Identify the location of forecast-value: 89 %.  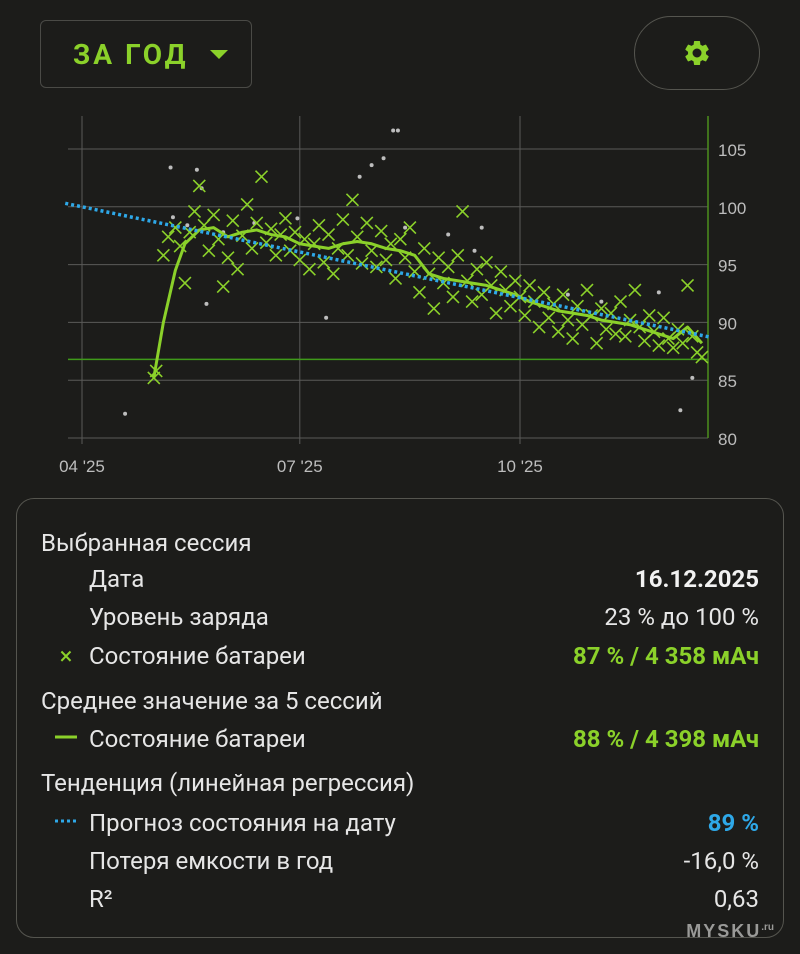
(733, 823).